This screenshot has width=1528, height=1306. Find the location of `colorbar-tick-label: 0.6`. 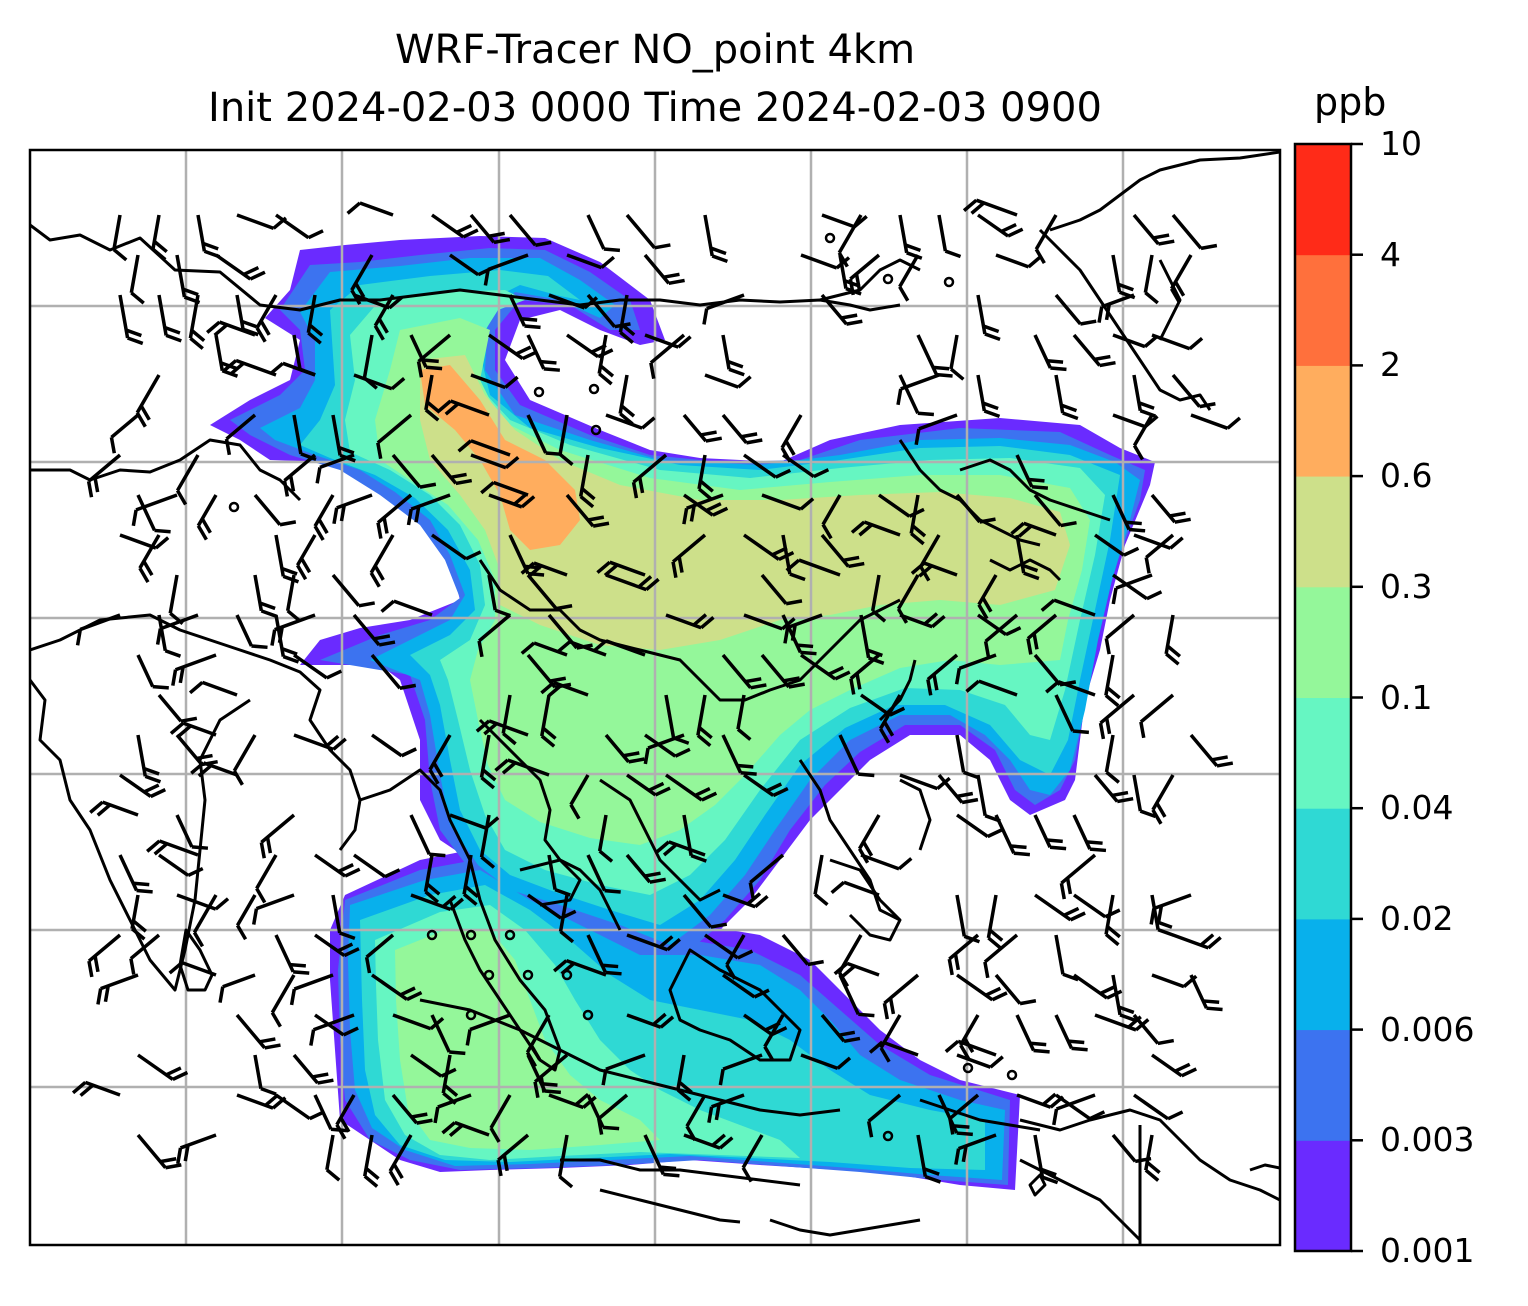

colorbar-tick-label: 0.6 is located at coordinates (1406, 476).